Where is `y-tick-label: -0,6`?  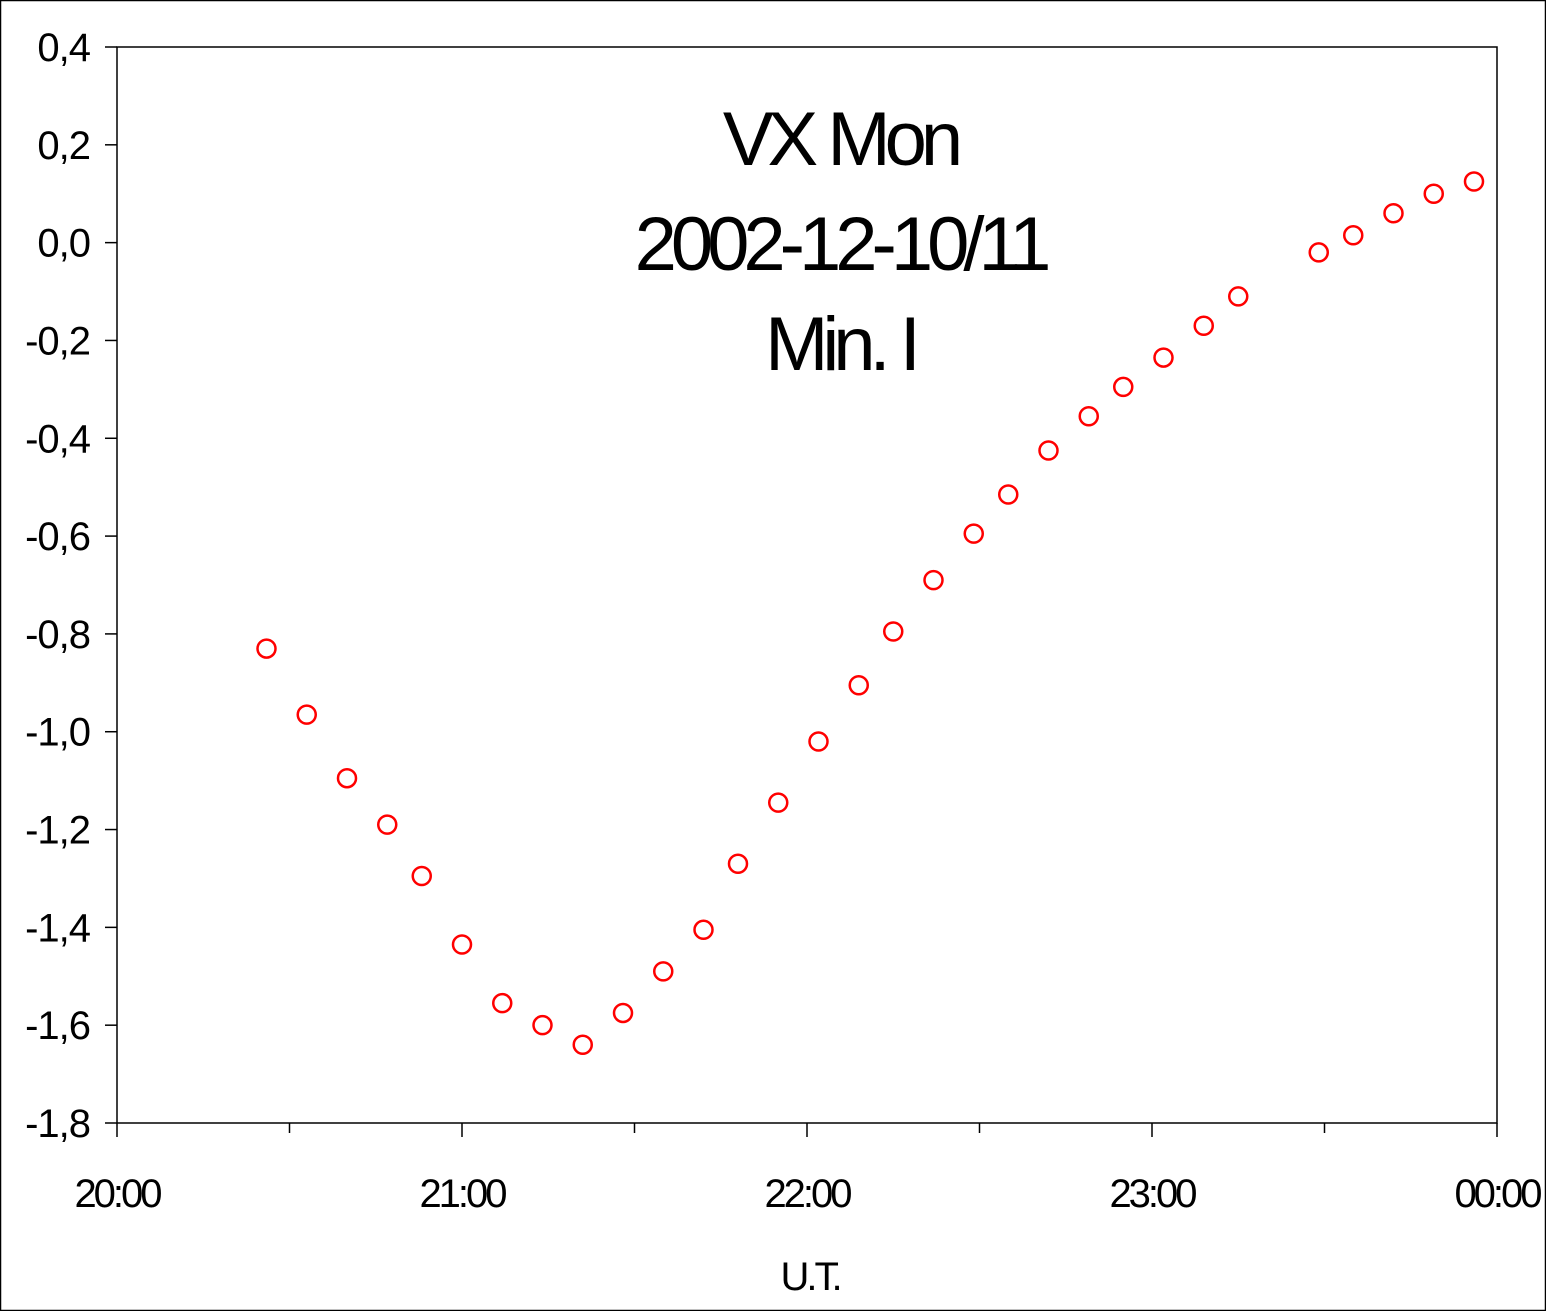
y-tick-label: -0,6 is located at coordinates (57, 537).